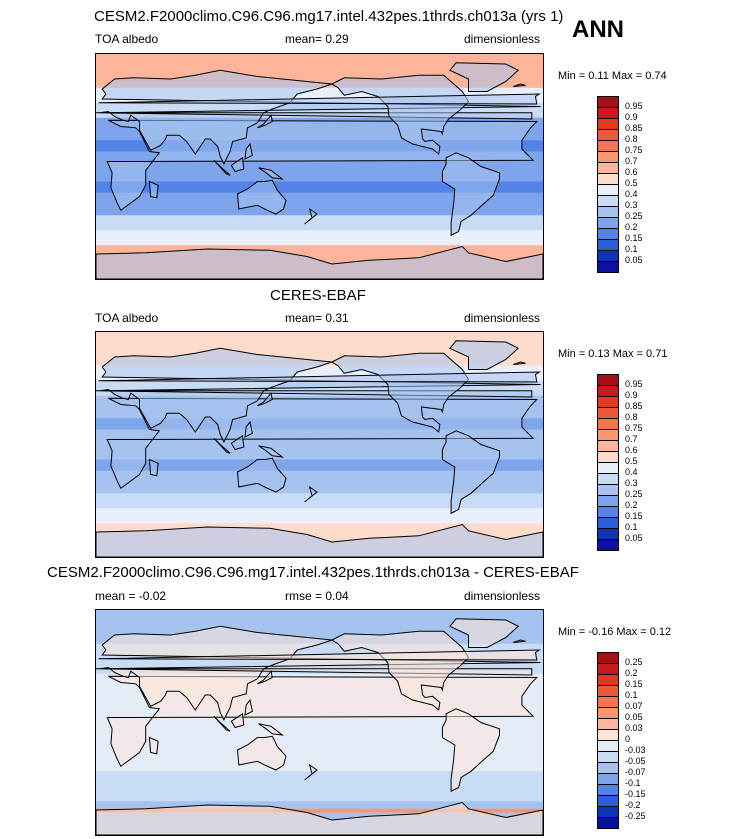  Describe the element at coordinates (635, 750) in the screenshot. I see `colorbar-tick-label: -0.03` at that location.